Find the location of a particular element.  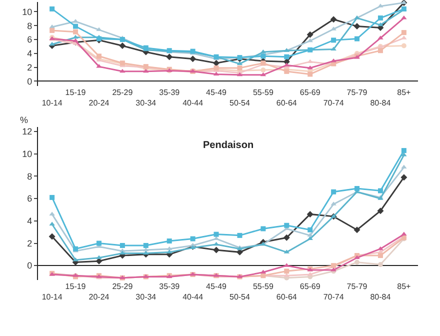

y-tick-label: 12 is located at coordinates (27, 131).